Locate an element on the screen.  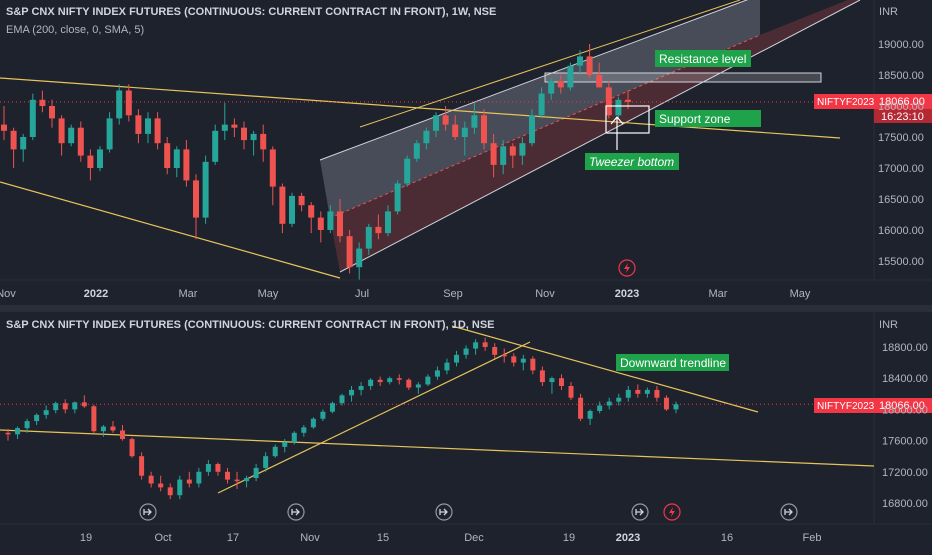
y-tick-label: 17000.00 is located at coordinates (901, 169).